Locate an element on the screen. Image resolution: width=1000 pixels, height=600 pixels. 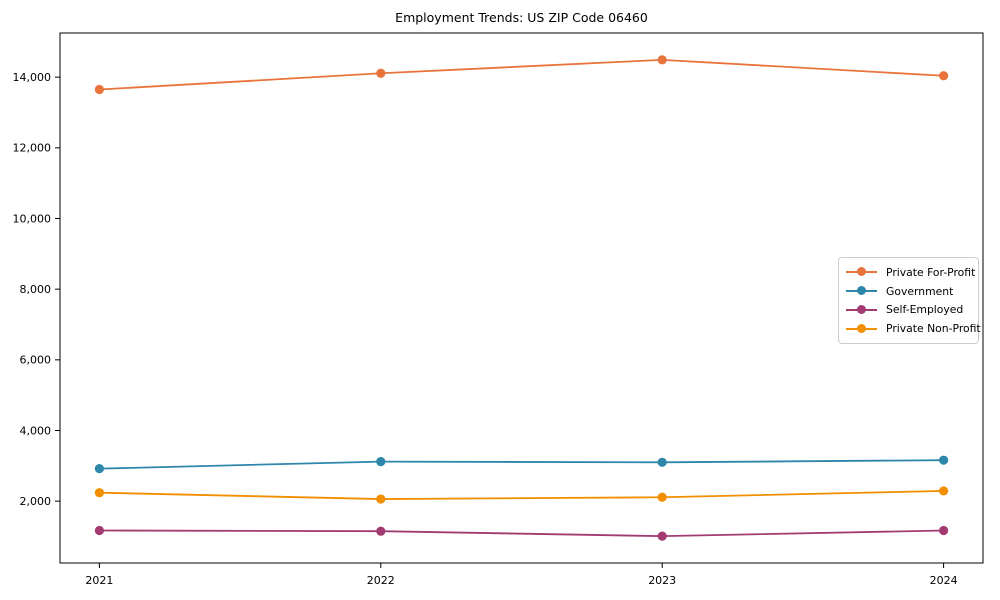
legend-label: Government is located at coordinates (920, 291).